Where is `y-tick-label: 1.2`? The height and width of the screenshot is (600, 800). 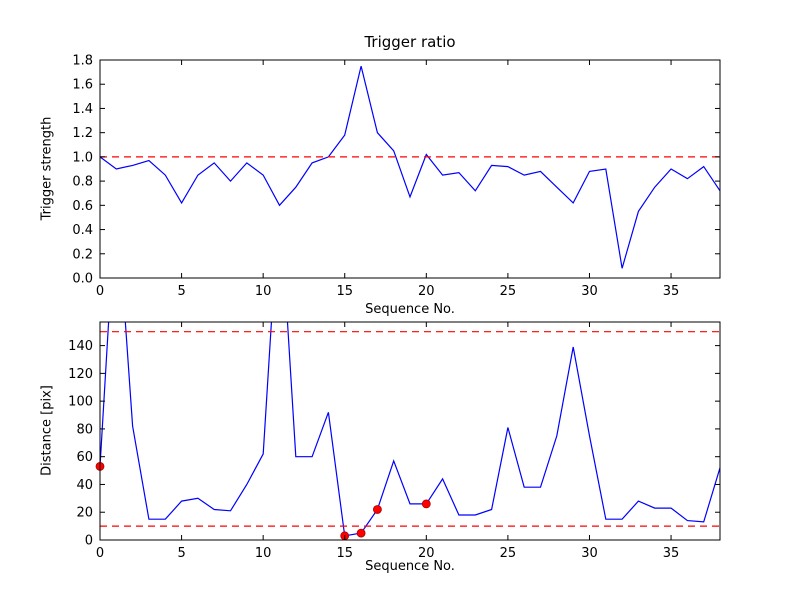
y-tick-label: 1.2 is located at coordinates (82, 133).